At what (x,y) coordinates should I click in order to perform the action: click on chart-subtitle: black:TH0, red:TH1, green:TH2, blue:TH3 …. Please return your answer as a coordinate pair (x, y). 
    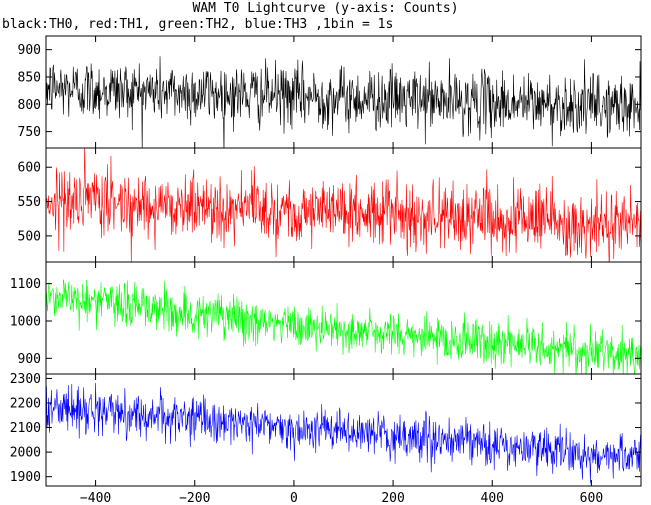
    Looking at the image, I should click on (198, 24).